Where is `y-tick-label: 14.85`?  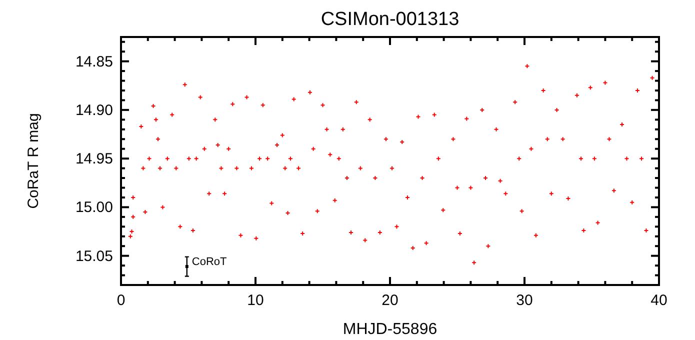
y-tick-label: 14.85 is located at coordinates (94, 61).